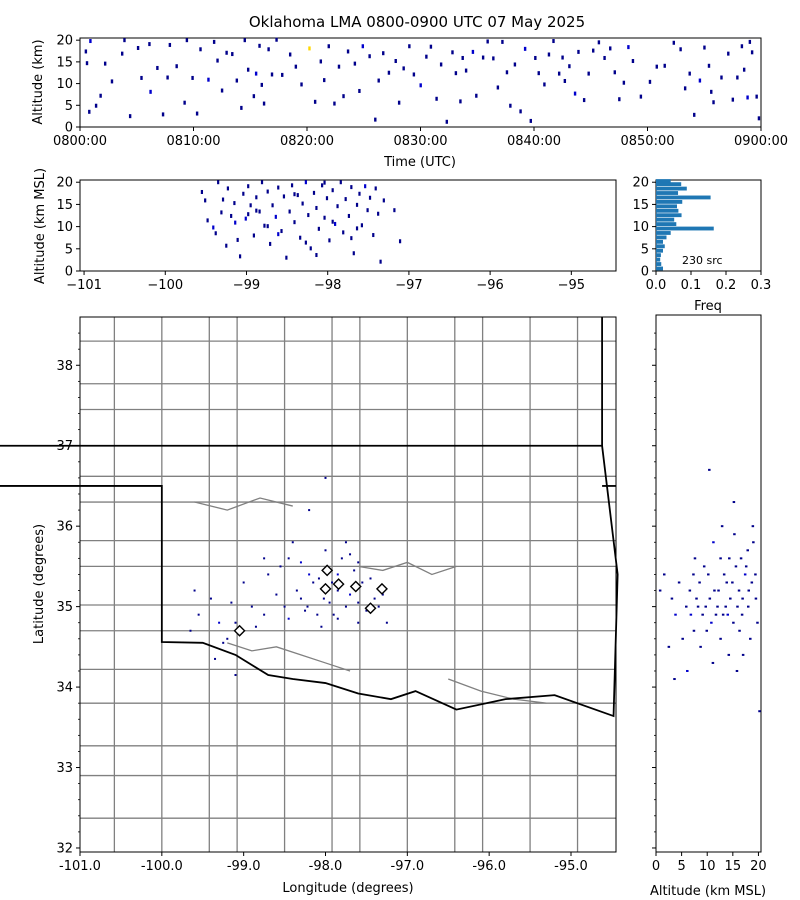 This screenshot has height=900, width=800. What do you see at coordinates (656, 866) in the screenshot?
I see `height-lat-xtick-label: 0` at bounding box center [656, 866].